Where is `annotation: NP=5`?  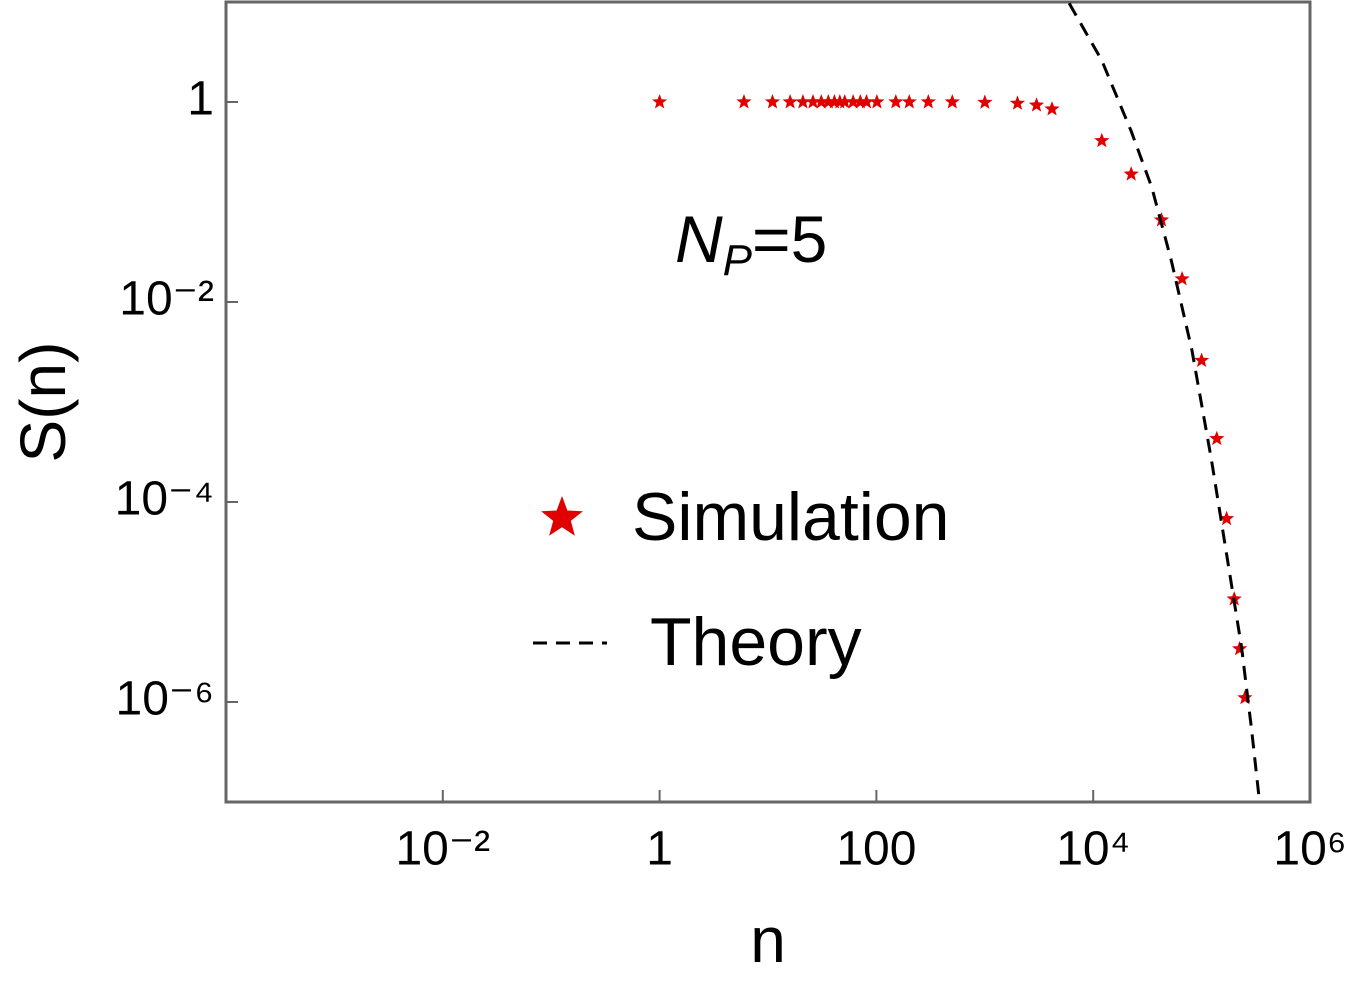
annotation: NP=5 is located at coordinates (751, 243).